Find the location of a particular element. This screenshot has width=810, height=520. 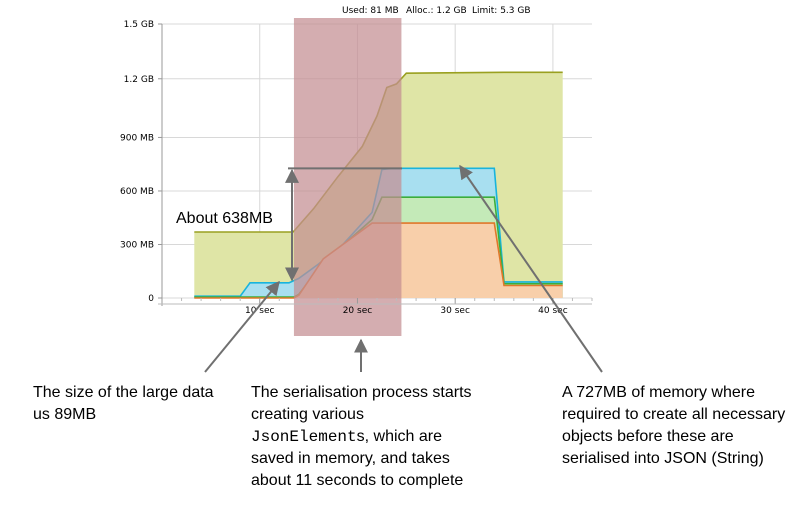

note-large-data: The size of the large data us 89MB is located at coordinates (128, 404).